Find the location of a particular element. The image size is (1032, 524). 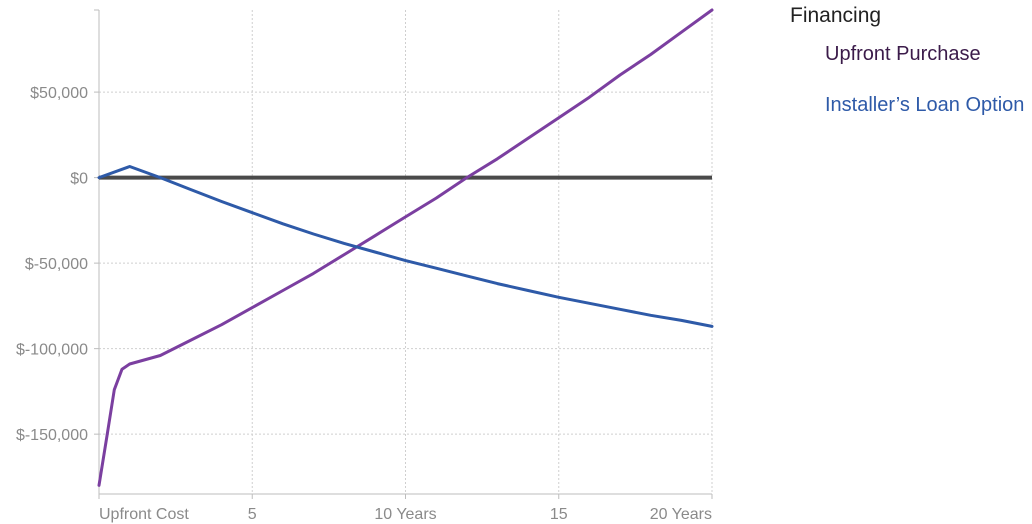

y-tick-label: $50,000 is located at coordinates (59, 93).